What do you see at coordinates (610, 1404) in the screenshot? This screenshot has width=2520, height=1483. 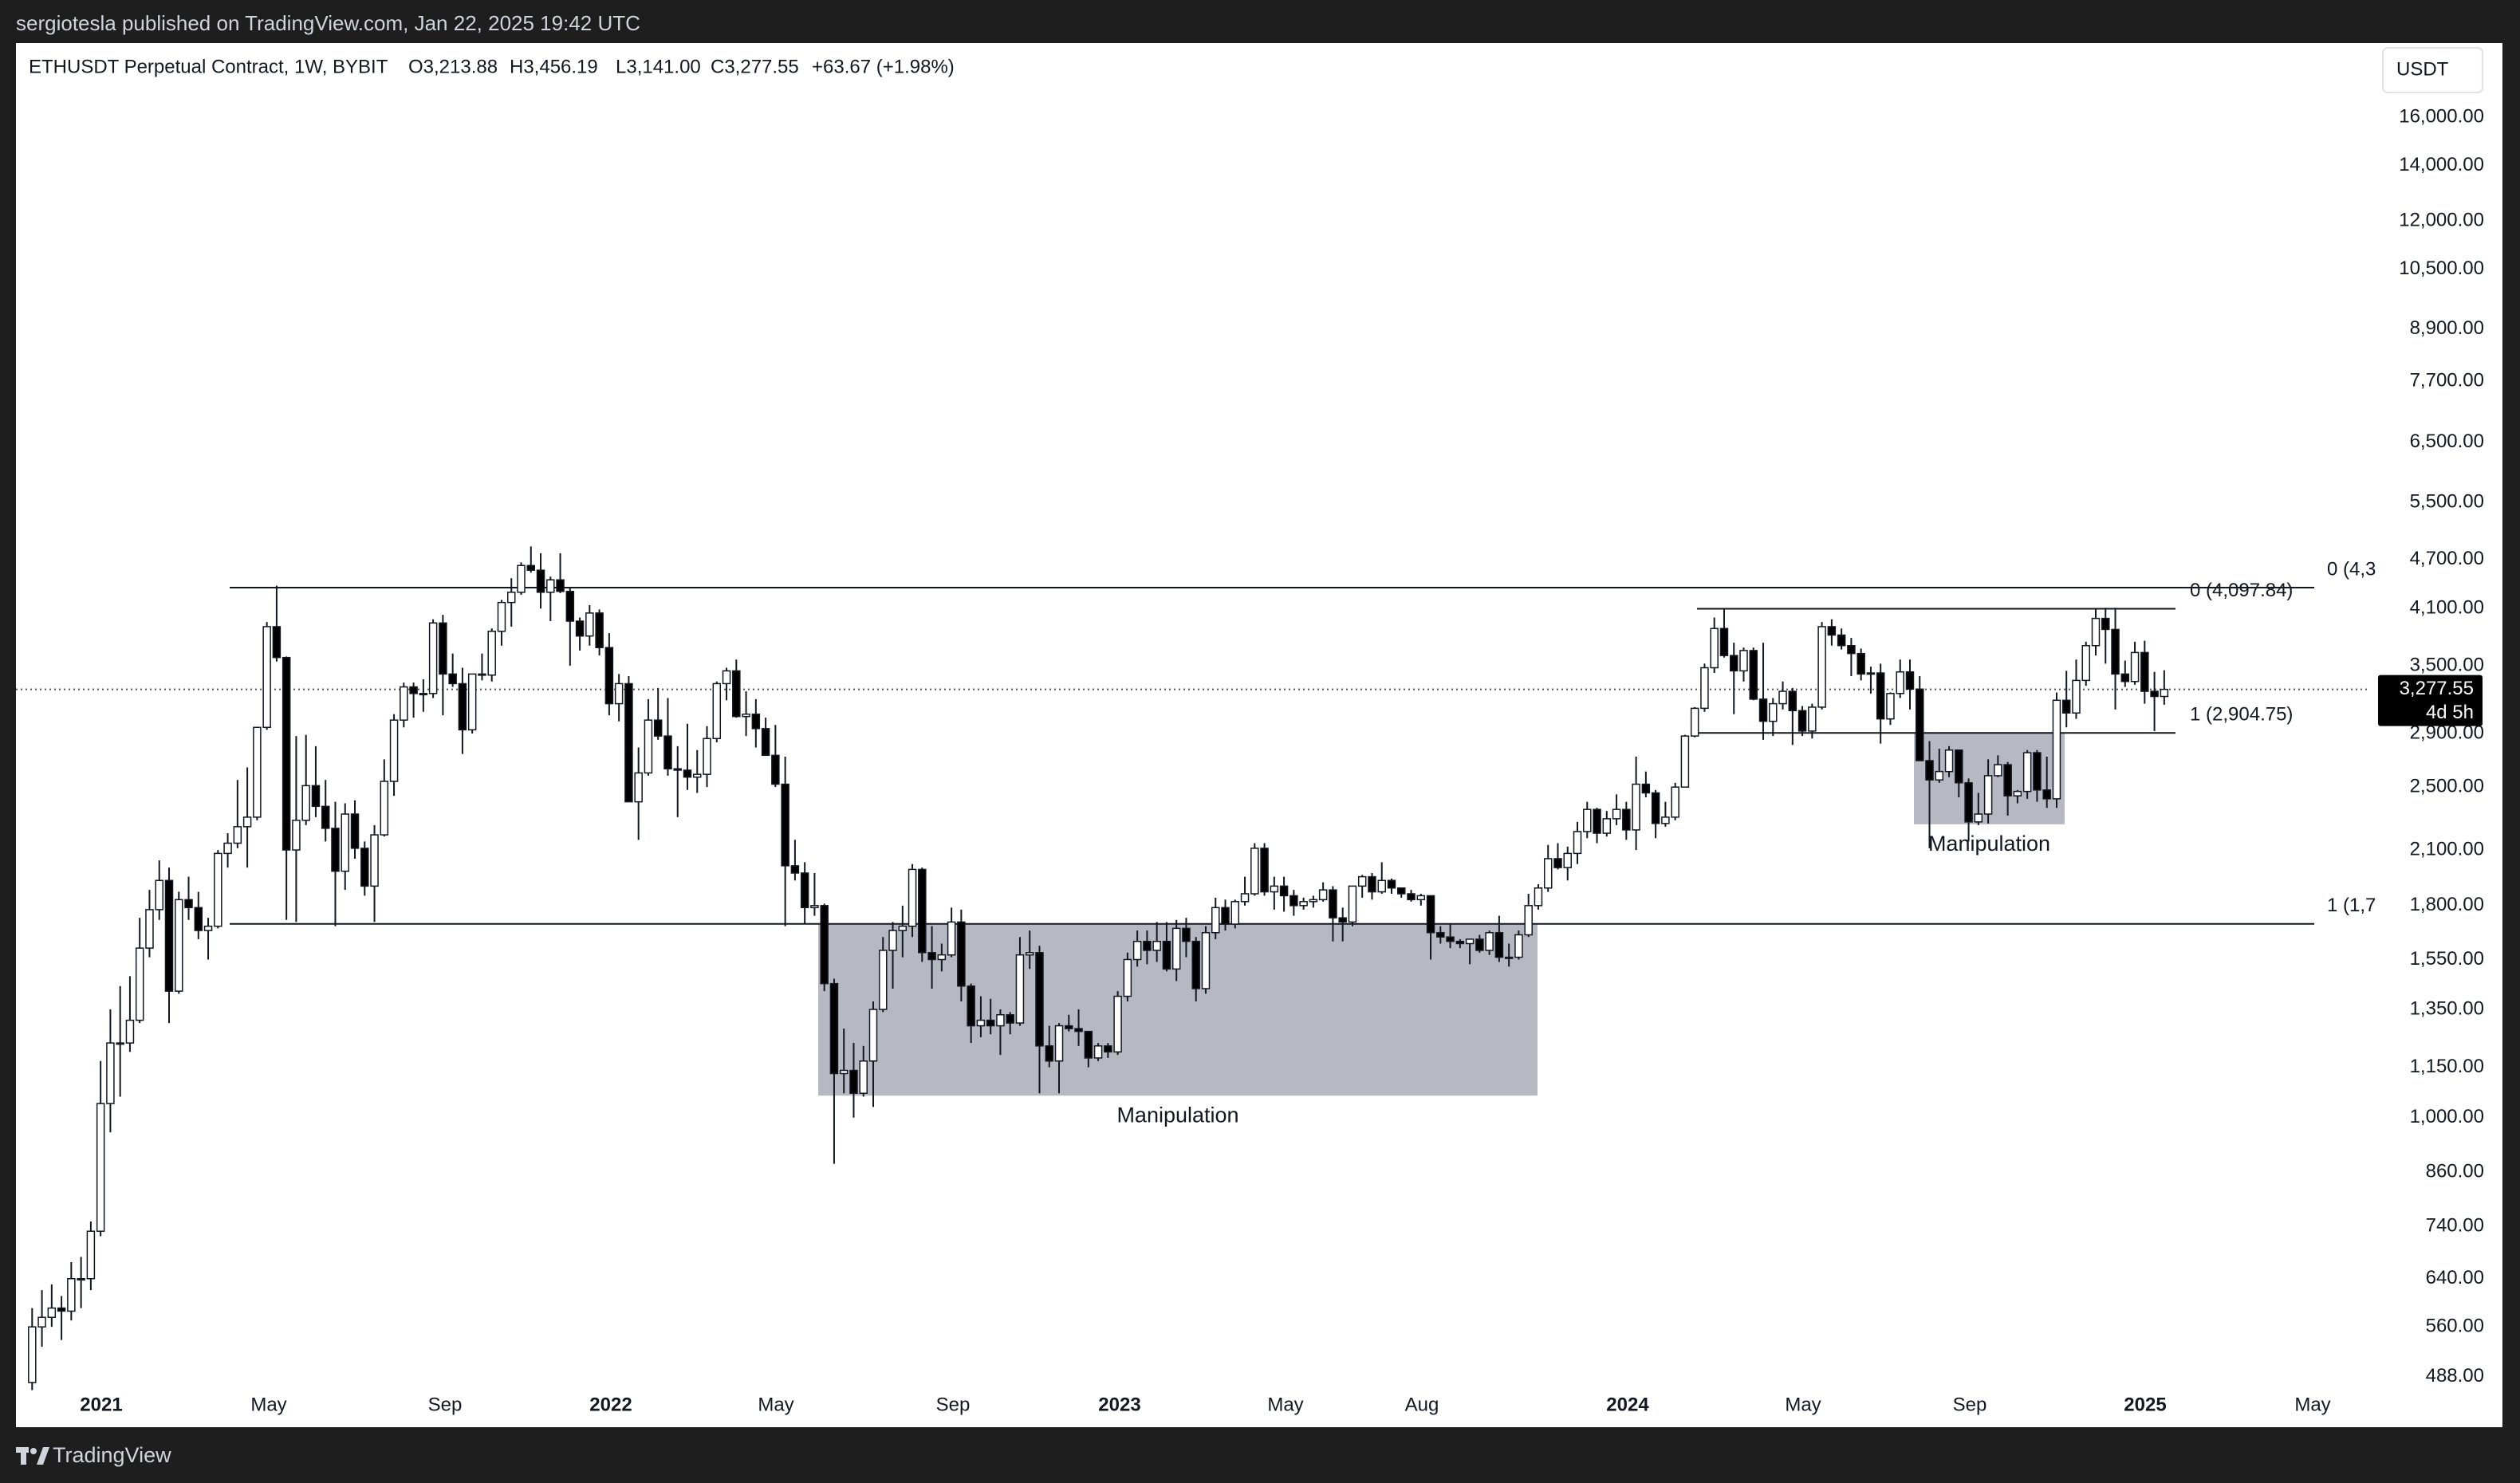 I see `x-tick-label: 2022` at bounding box center [610, 1404].